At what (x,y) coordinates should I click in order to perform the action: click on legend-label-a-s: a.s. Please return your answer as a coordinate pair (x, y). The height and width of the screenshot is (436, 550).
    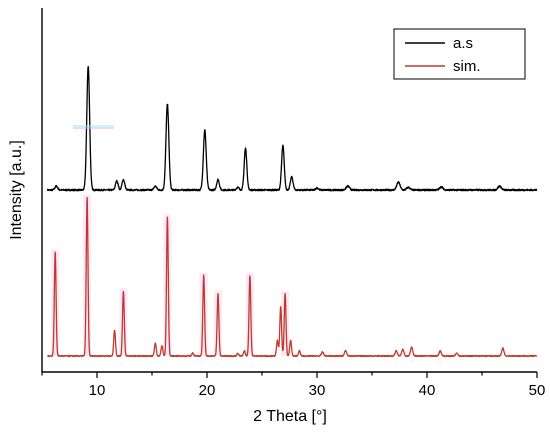
    Looking at the image, I should click on (463, 43).